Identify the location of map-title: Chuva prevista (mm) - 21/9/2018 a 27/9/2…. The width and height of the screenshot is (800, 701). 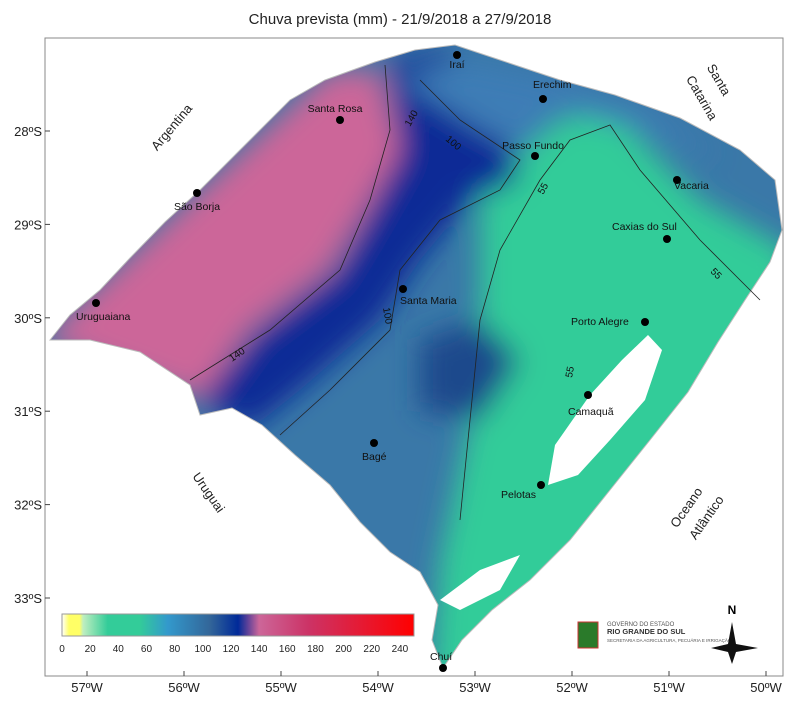
(400, 19).